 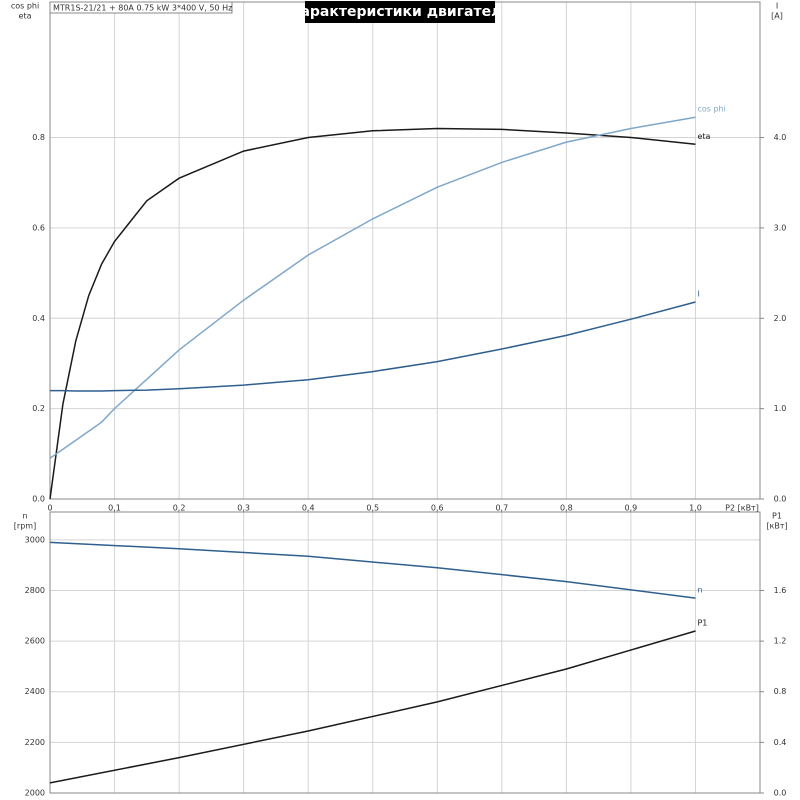 I want to click on series-label: n, so click(x=699, y=590).